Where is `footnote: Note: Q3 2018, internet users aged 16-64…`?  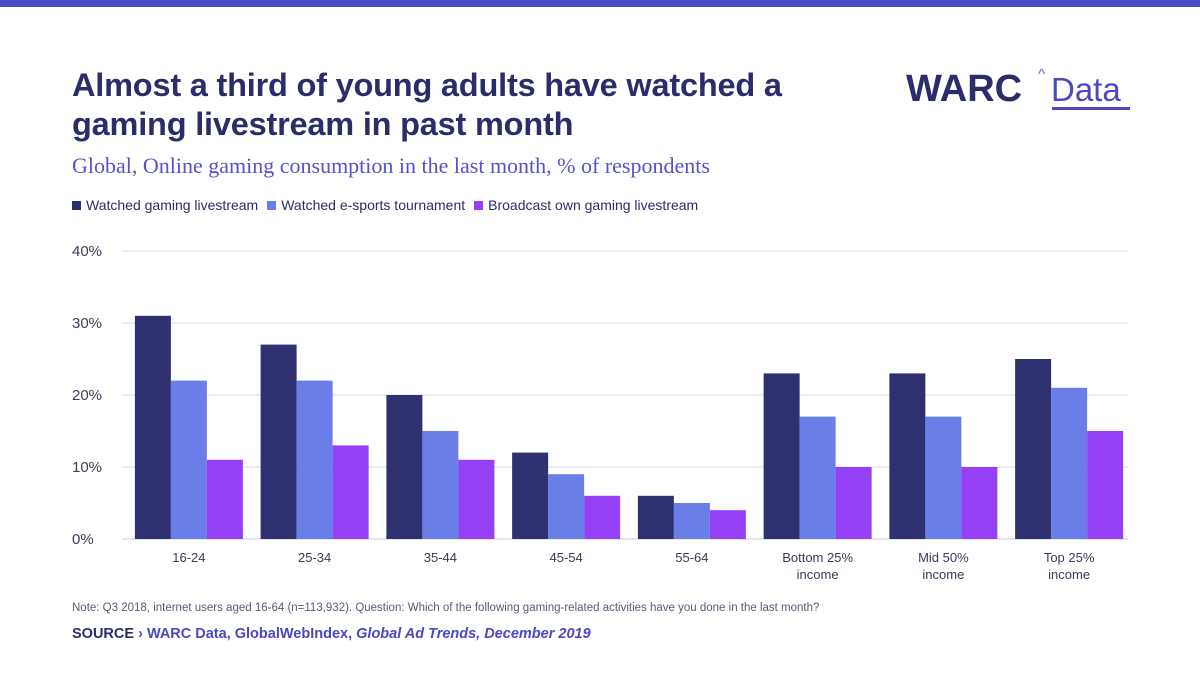
footnote: Note: Q3 2018, internet users aged 16-64… is located at coordinates (446, 608).